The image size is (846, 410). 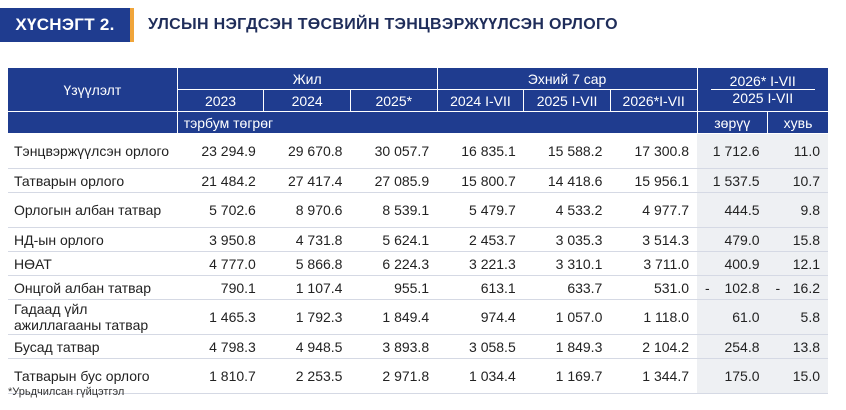 What do you see at coordinates (307, 239) in the screenshot?
I see `cell: 4 731.8` at bounding box center [307, 239].